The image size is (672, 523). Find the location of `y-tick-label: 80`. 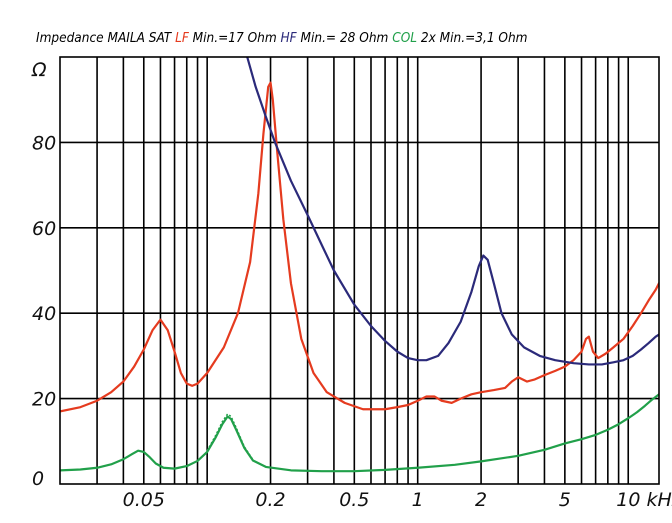

y-tick-label: 80 is located at coordinates (44, 143).